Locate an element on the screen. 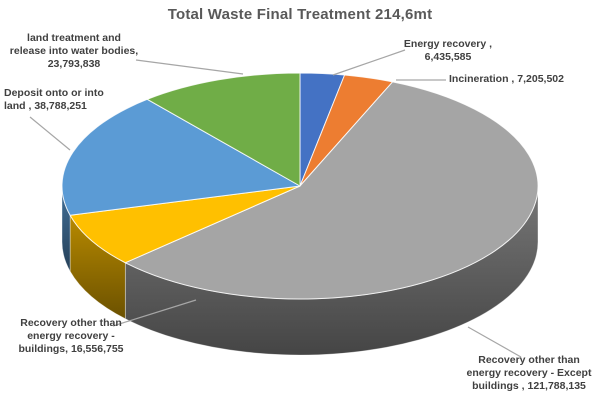  data-label-deposit-onto-or-into-land: Deposit onto or into land , 38,788,251 is located at coordinates (54, 99).